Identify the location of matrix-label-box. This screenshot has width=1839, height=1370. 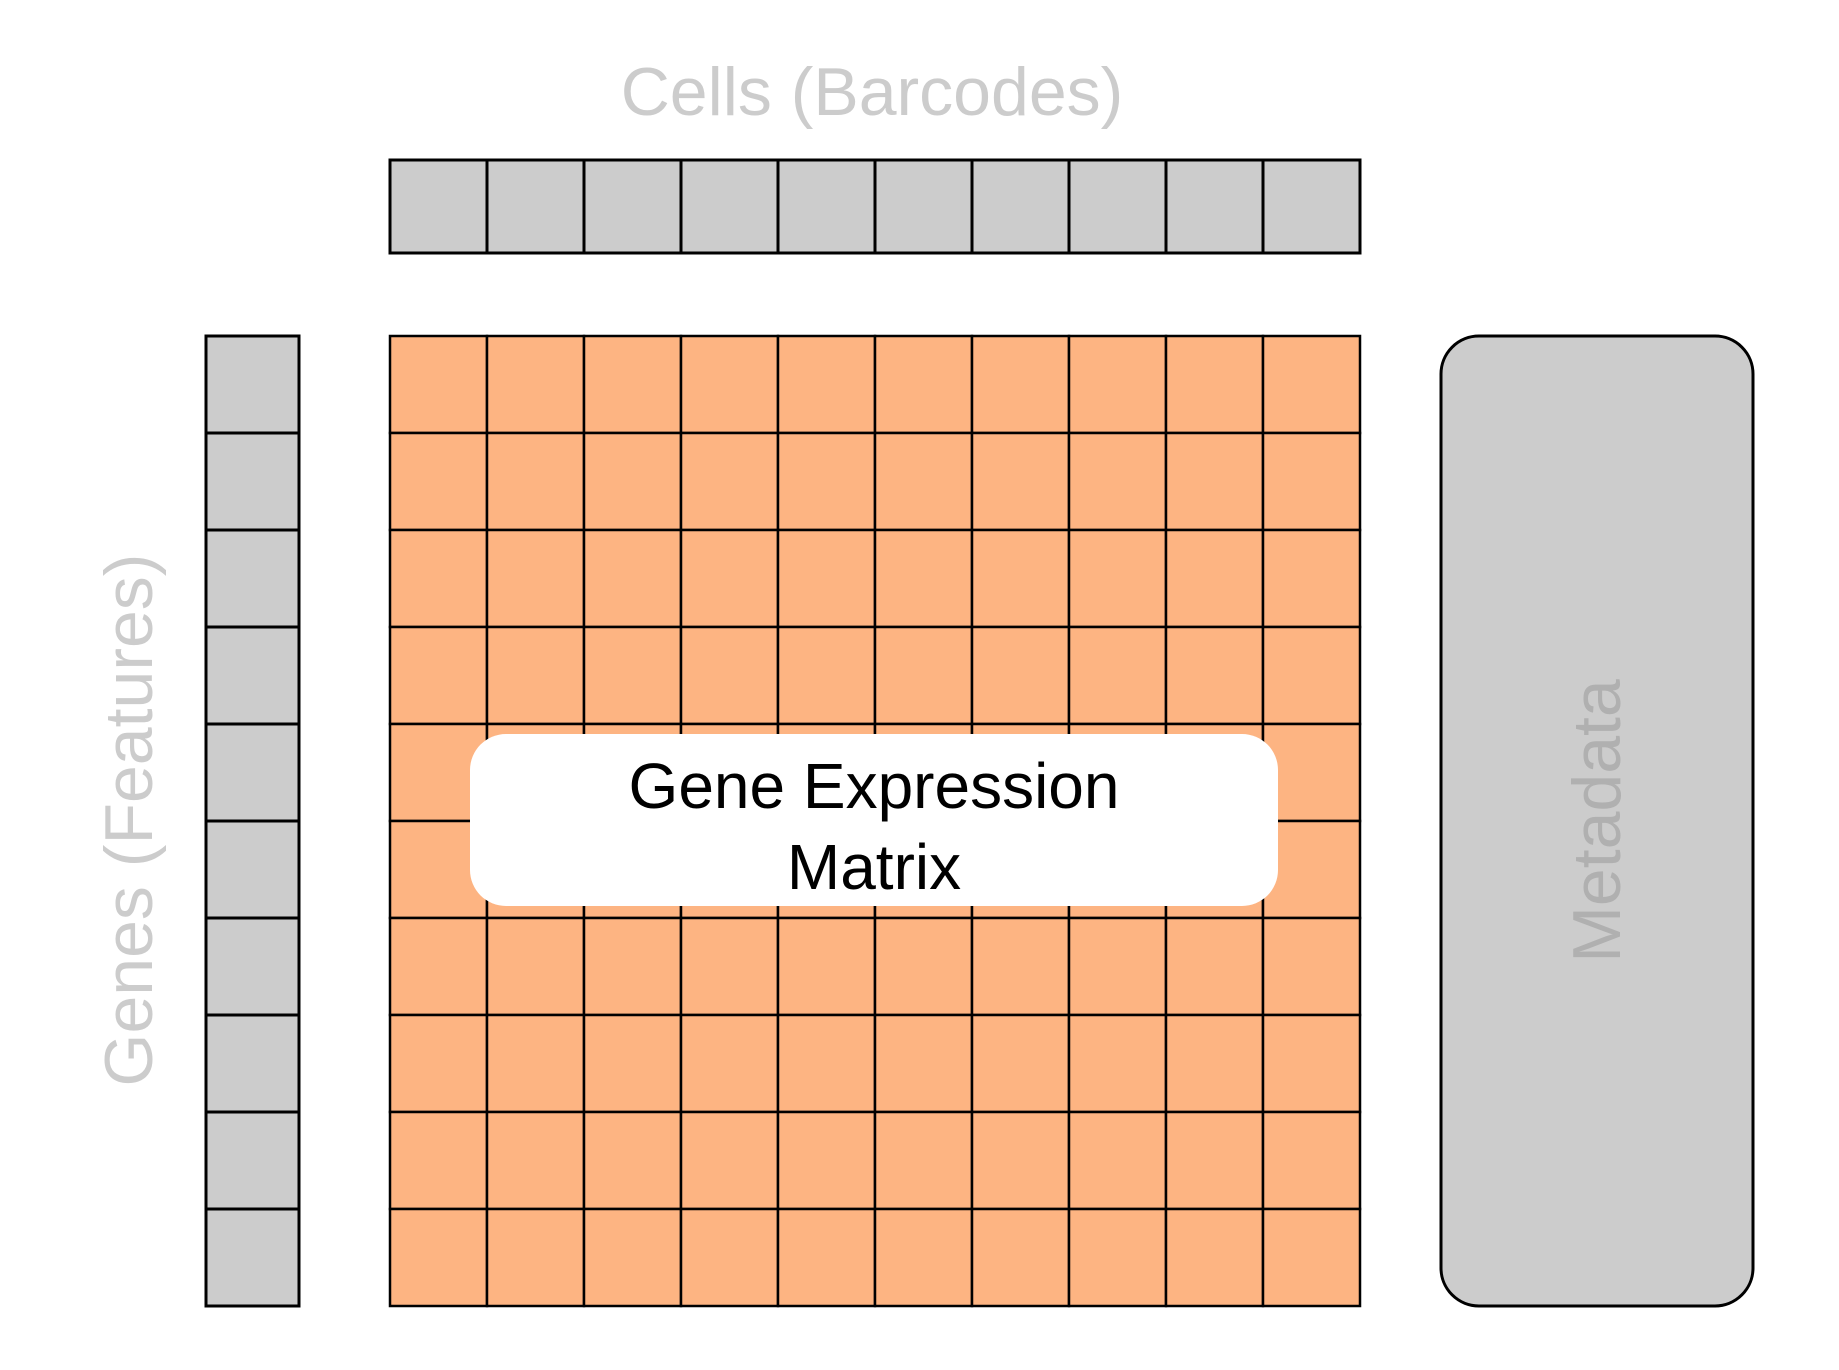
(874, 820).